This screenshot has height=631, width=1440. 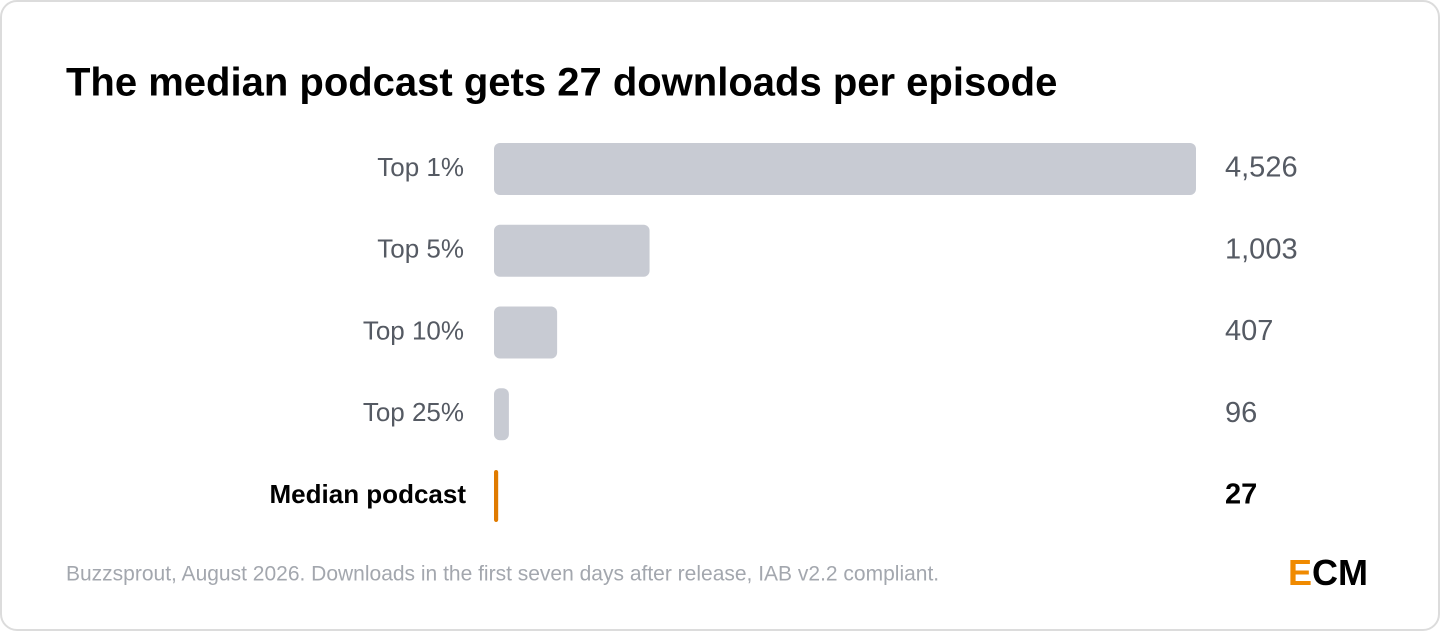 What do you see at coordinates (1340, 572) in the screenshot?
I see `logo-part: CM` at bounding box center [1340, 572].